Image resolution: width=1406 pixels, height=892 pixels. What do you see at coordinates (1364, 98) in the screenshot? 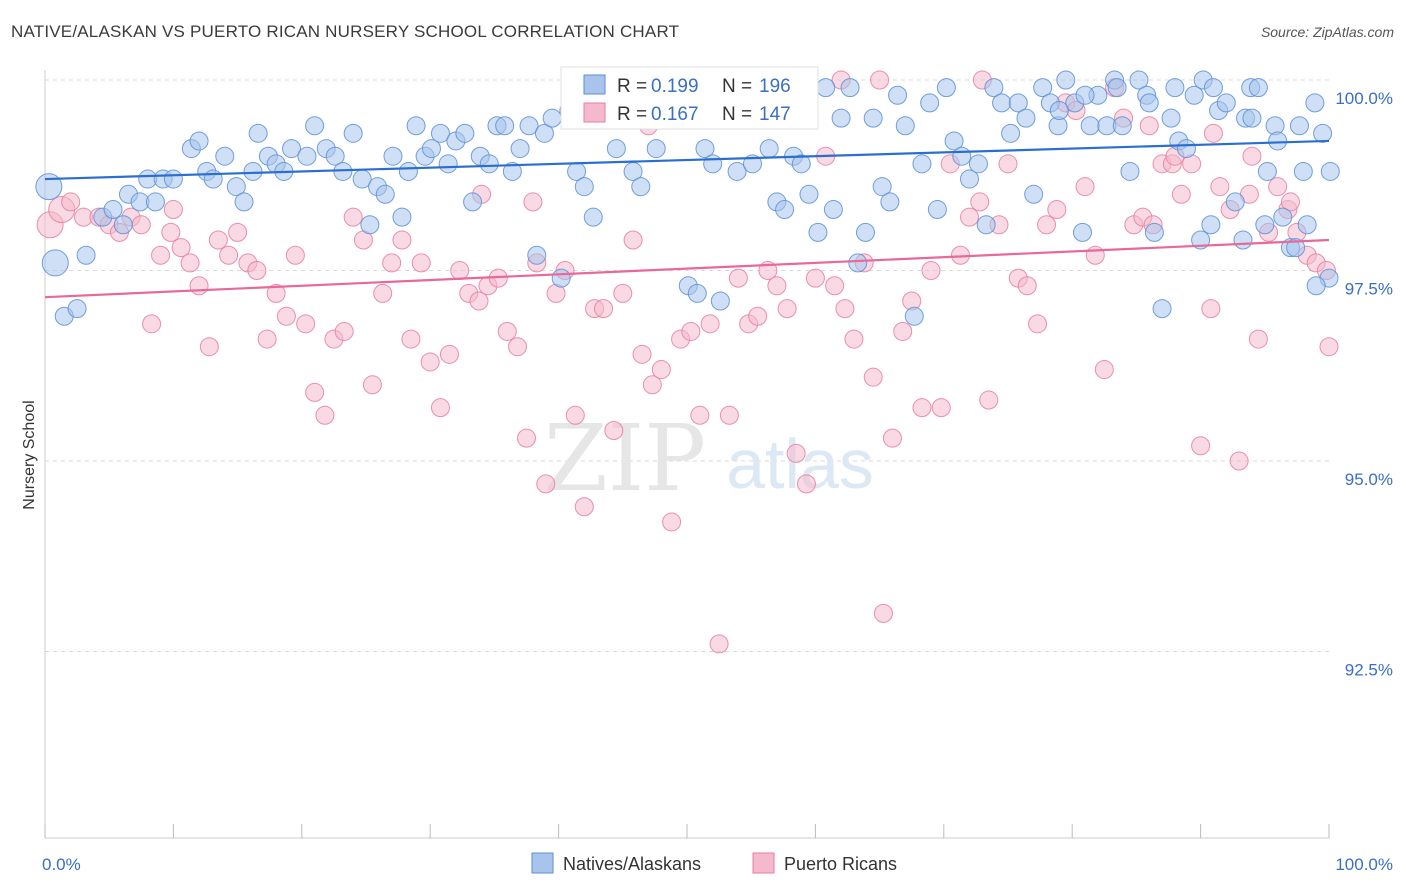
I see `y-tick-label-3: 100.0%` at bounding box center [1364, 98].